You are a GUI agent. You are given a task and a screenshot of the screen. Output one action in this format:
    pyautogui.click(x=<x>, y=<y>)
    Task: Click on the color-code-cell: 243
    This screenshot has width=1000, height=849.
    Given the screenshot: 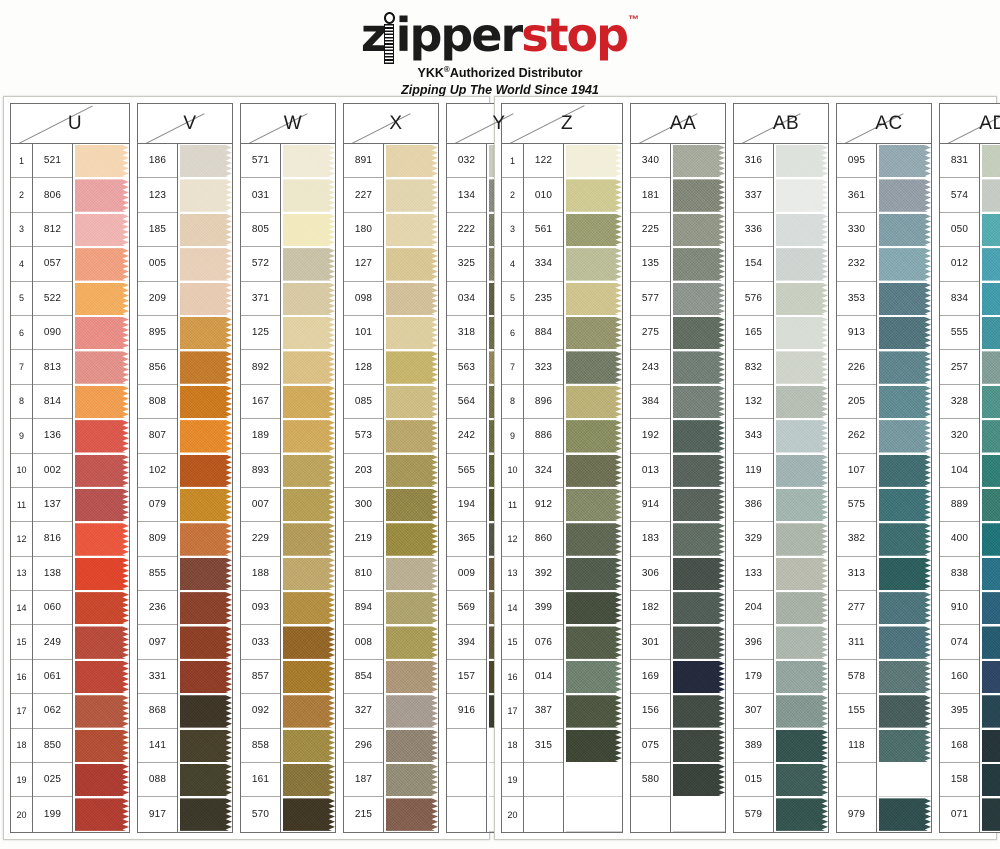 What is the action you would take?
    pyautogui.click(x=650, y=367)
    